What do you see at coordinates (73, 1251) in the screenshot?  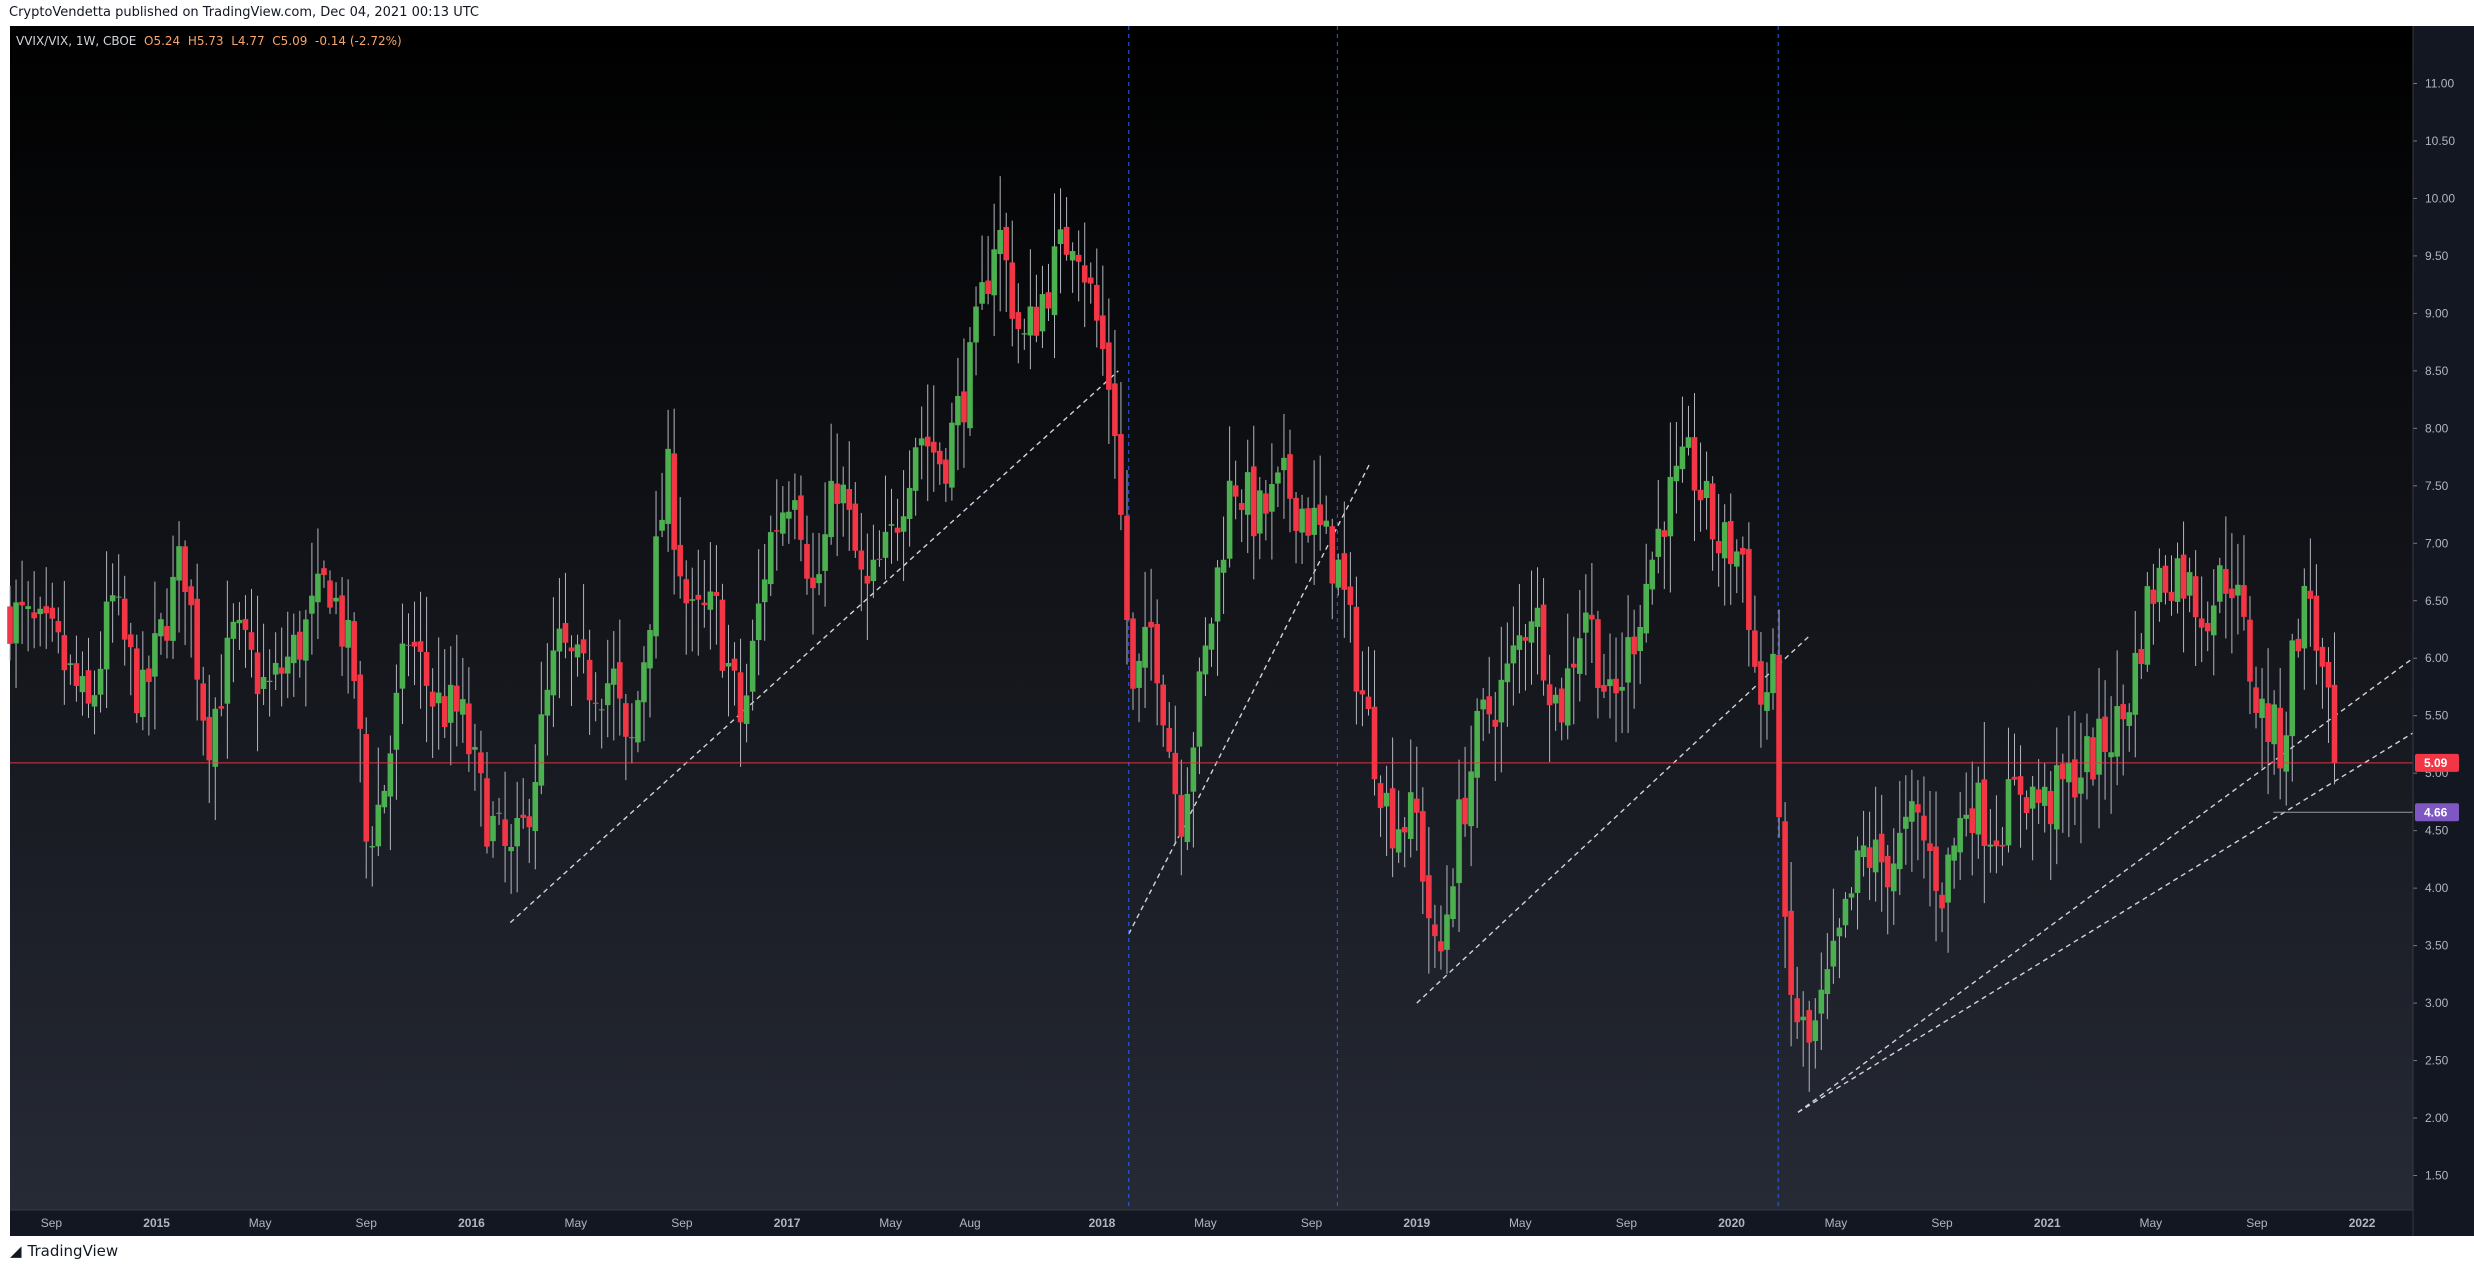 I see `brand-name: TradingView` at bounding box center [73, 1251].